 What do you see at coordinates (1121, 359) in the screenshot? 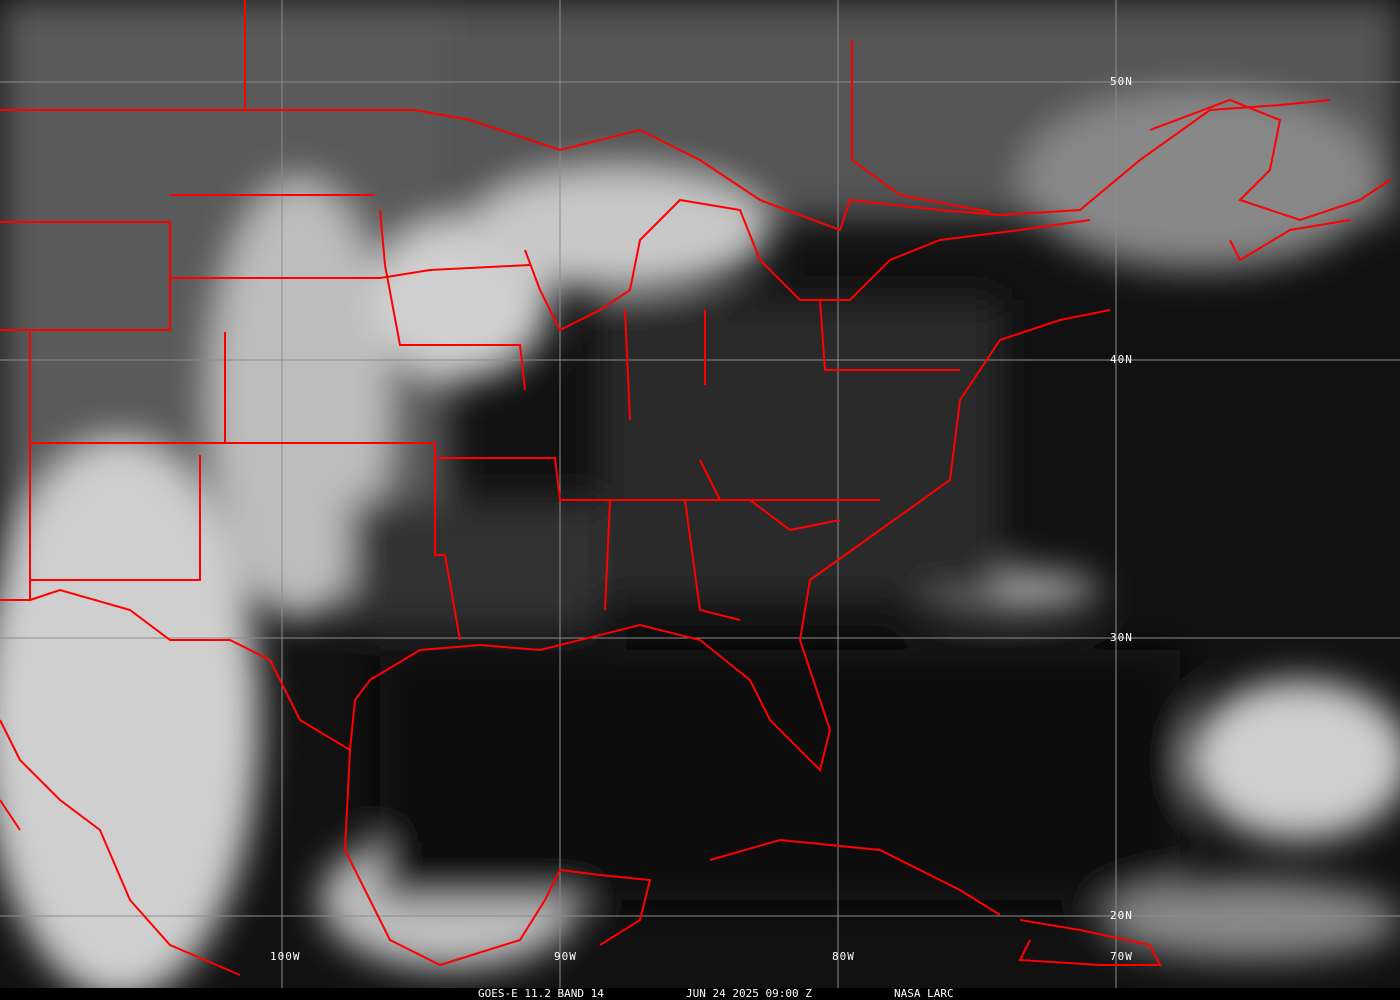
I see `lat-label-40n: 40N` at bounding box center [1121, 359].